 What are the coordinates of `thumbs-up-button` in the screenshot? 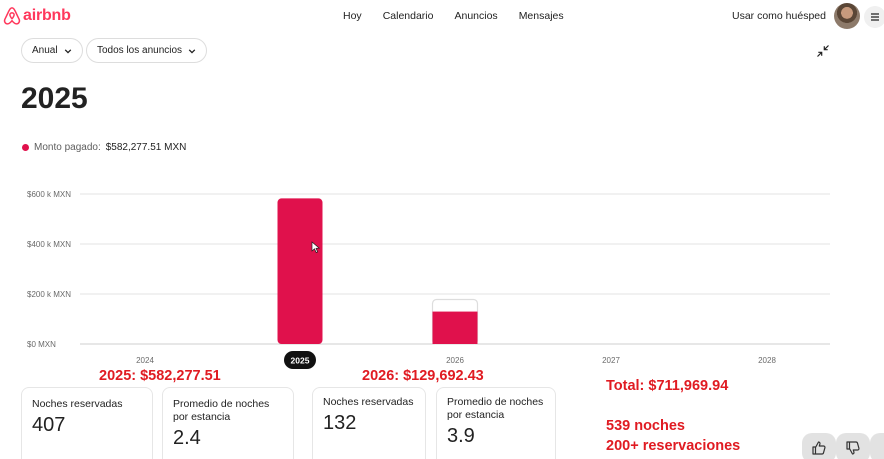 It's located at (819, 446).